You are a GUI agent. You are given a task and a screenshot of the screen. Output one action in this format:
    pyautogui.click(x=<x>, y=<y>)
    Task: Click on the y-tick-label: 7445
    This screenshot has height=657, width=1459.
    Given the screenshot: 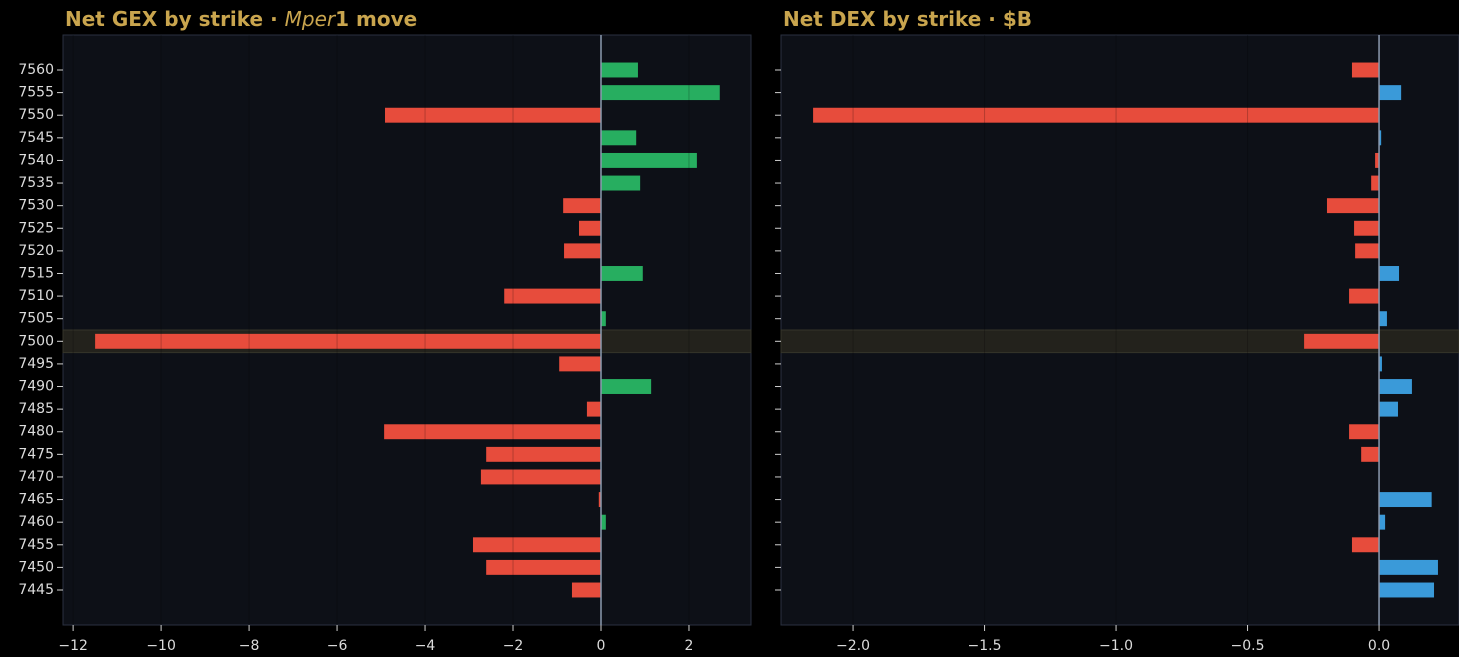 What is the action you would take?
    pyautogui.click(x=36, y=590)
    